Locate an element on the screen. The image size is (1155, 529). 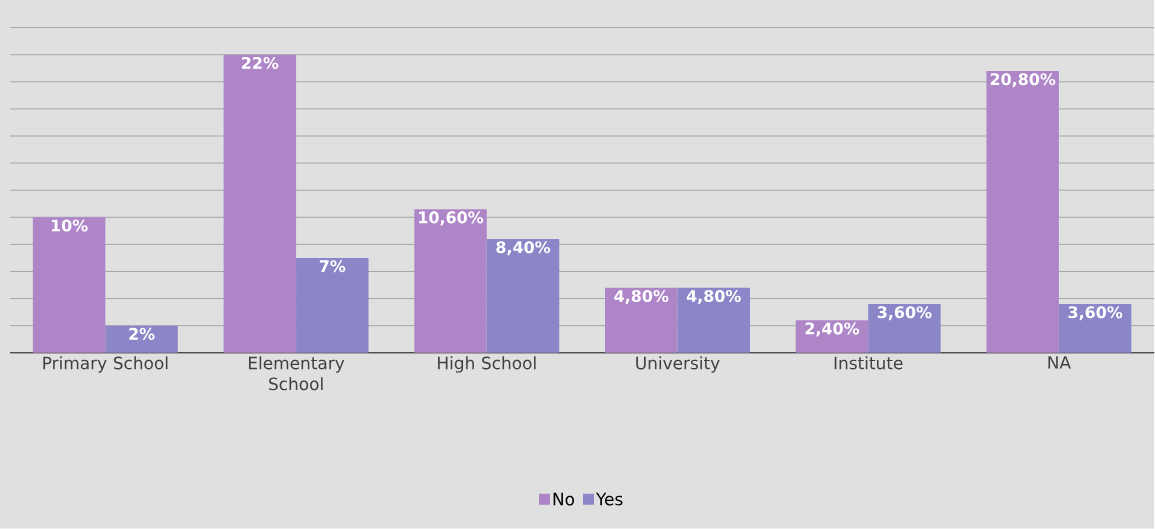
data-label: 7% is located at coordinates (332, 266).